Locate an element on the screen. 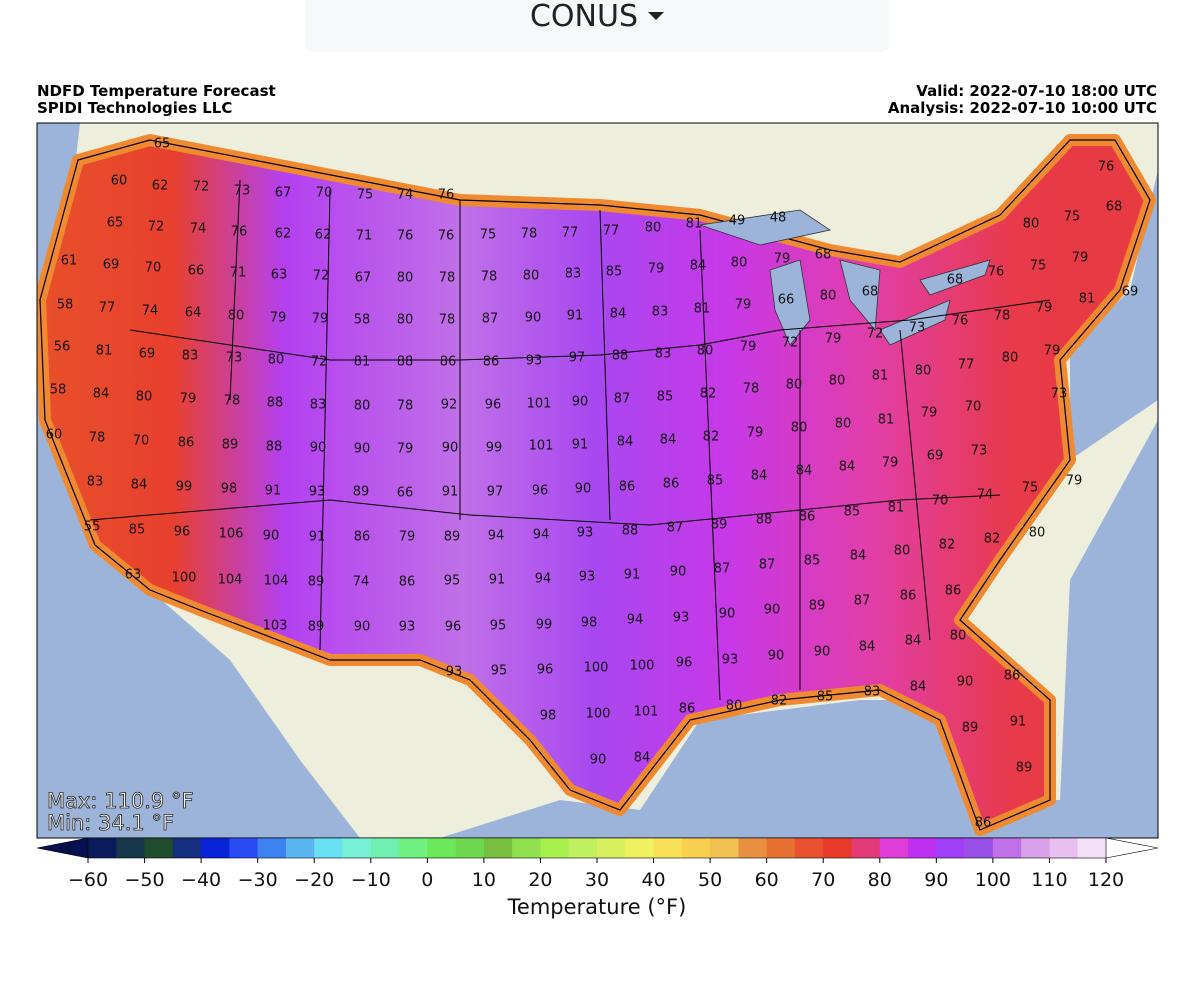 The width and height of the screenshot is (1187, 982). station-temp: 97 is located at coordinates (495, 492).